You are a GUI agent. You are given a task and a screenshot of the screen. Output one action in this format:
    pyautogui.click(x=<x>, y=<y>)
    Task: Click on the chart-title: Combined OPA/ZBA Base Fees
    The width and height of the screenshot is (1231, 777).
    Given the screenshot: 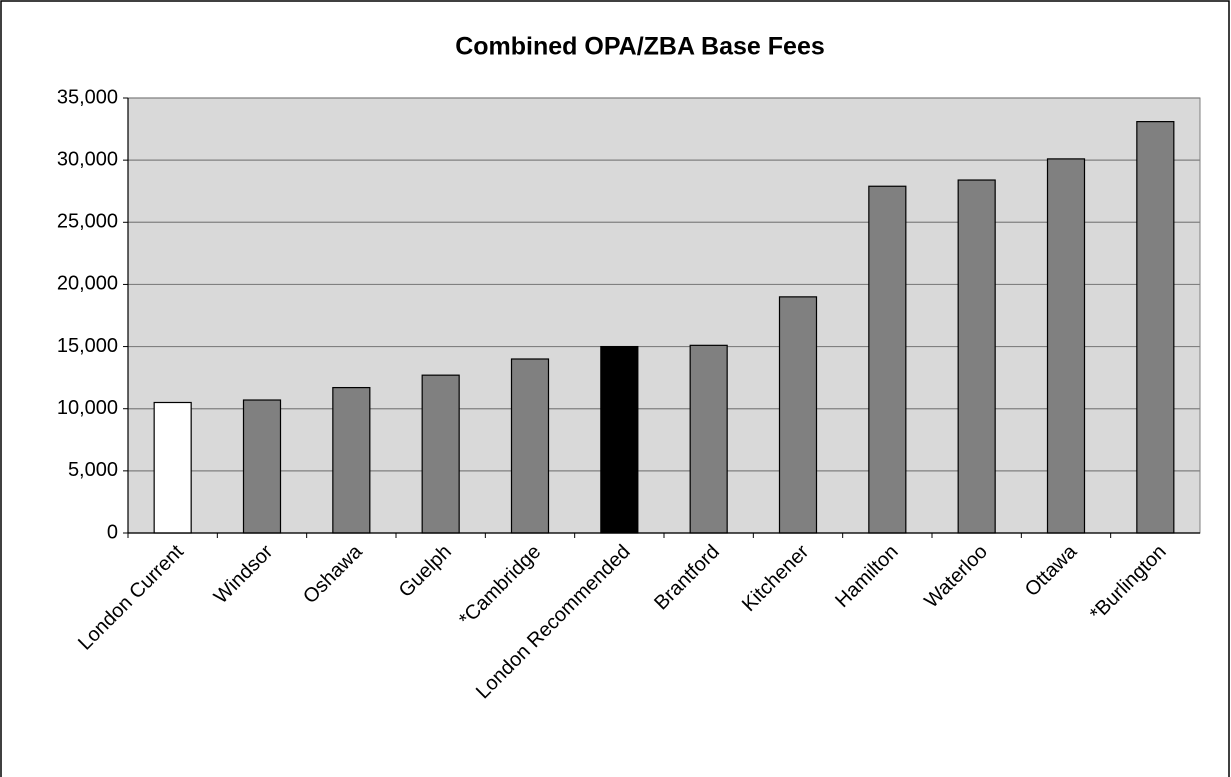 What is the action you would take?
    pyautogui.click(x=640, y=47)
    